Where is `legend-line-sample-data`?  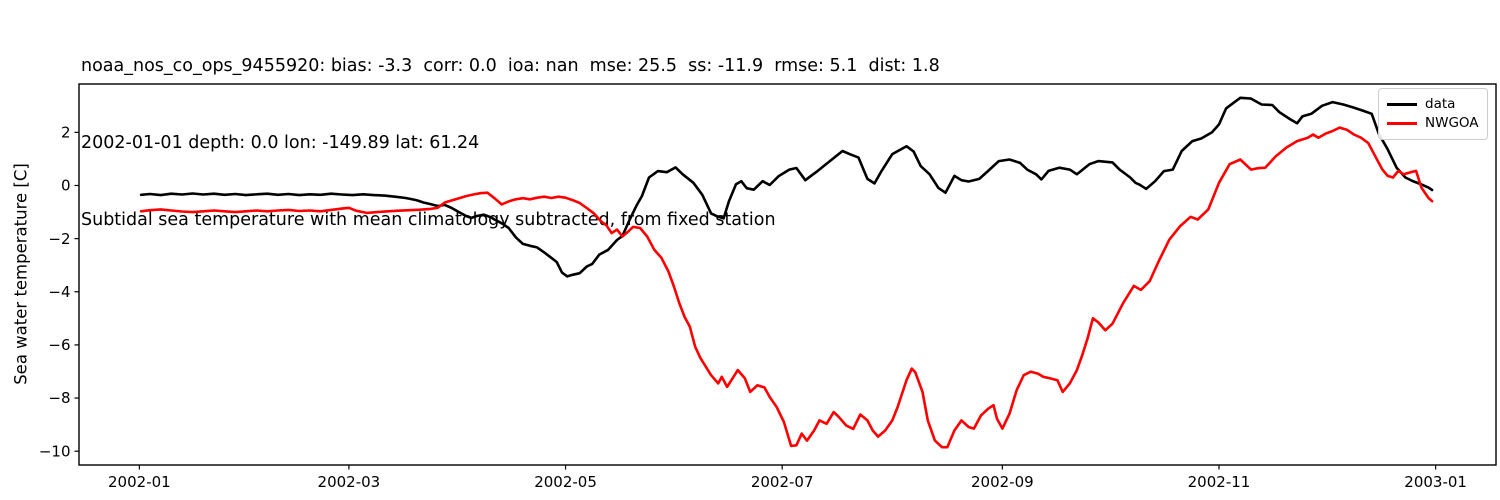
legend-line-sample-data is located at coordinates (1402, 104).